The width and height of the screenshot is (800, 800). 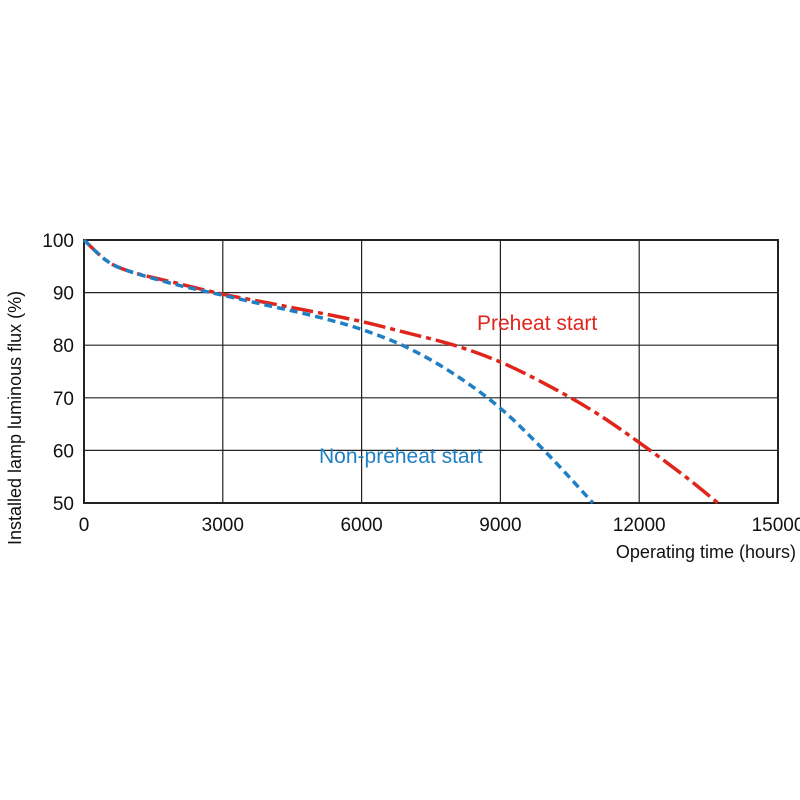 I want to click on series-label-non-preheat: Non-preheat start, so click(x=401, y=456).